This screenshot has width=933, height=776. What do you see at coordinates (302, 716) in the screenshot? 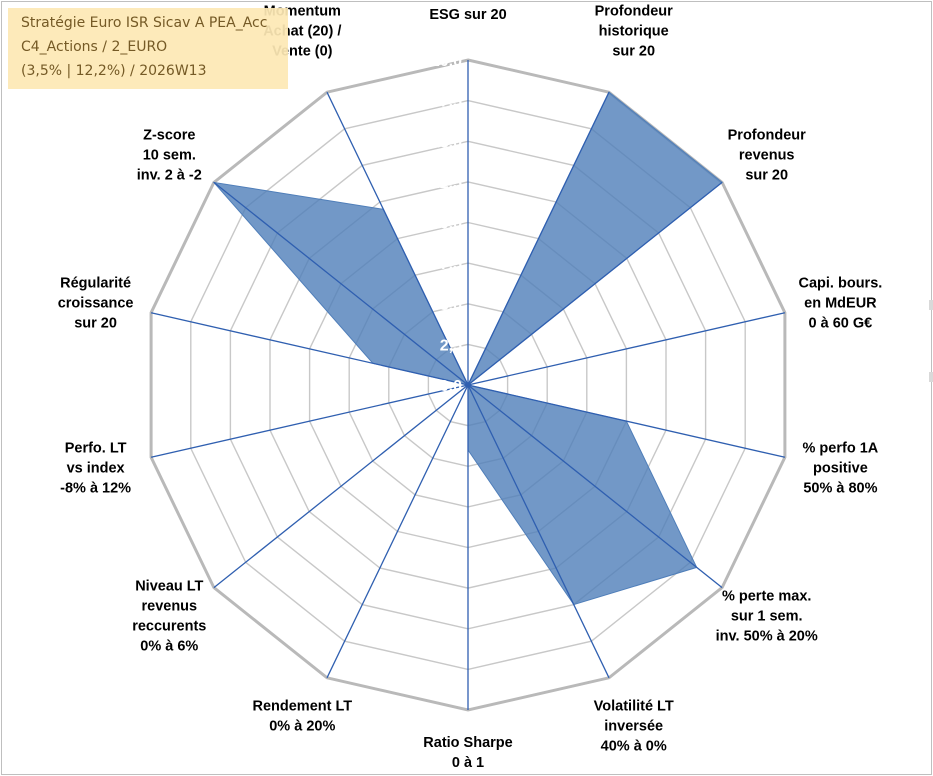
I see `axis-label: Rendement LT 0% à 20%` at bounding box center [302, 716].